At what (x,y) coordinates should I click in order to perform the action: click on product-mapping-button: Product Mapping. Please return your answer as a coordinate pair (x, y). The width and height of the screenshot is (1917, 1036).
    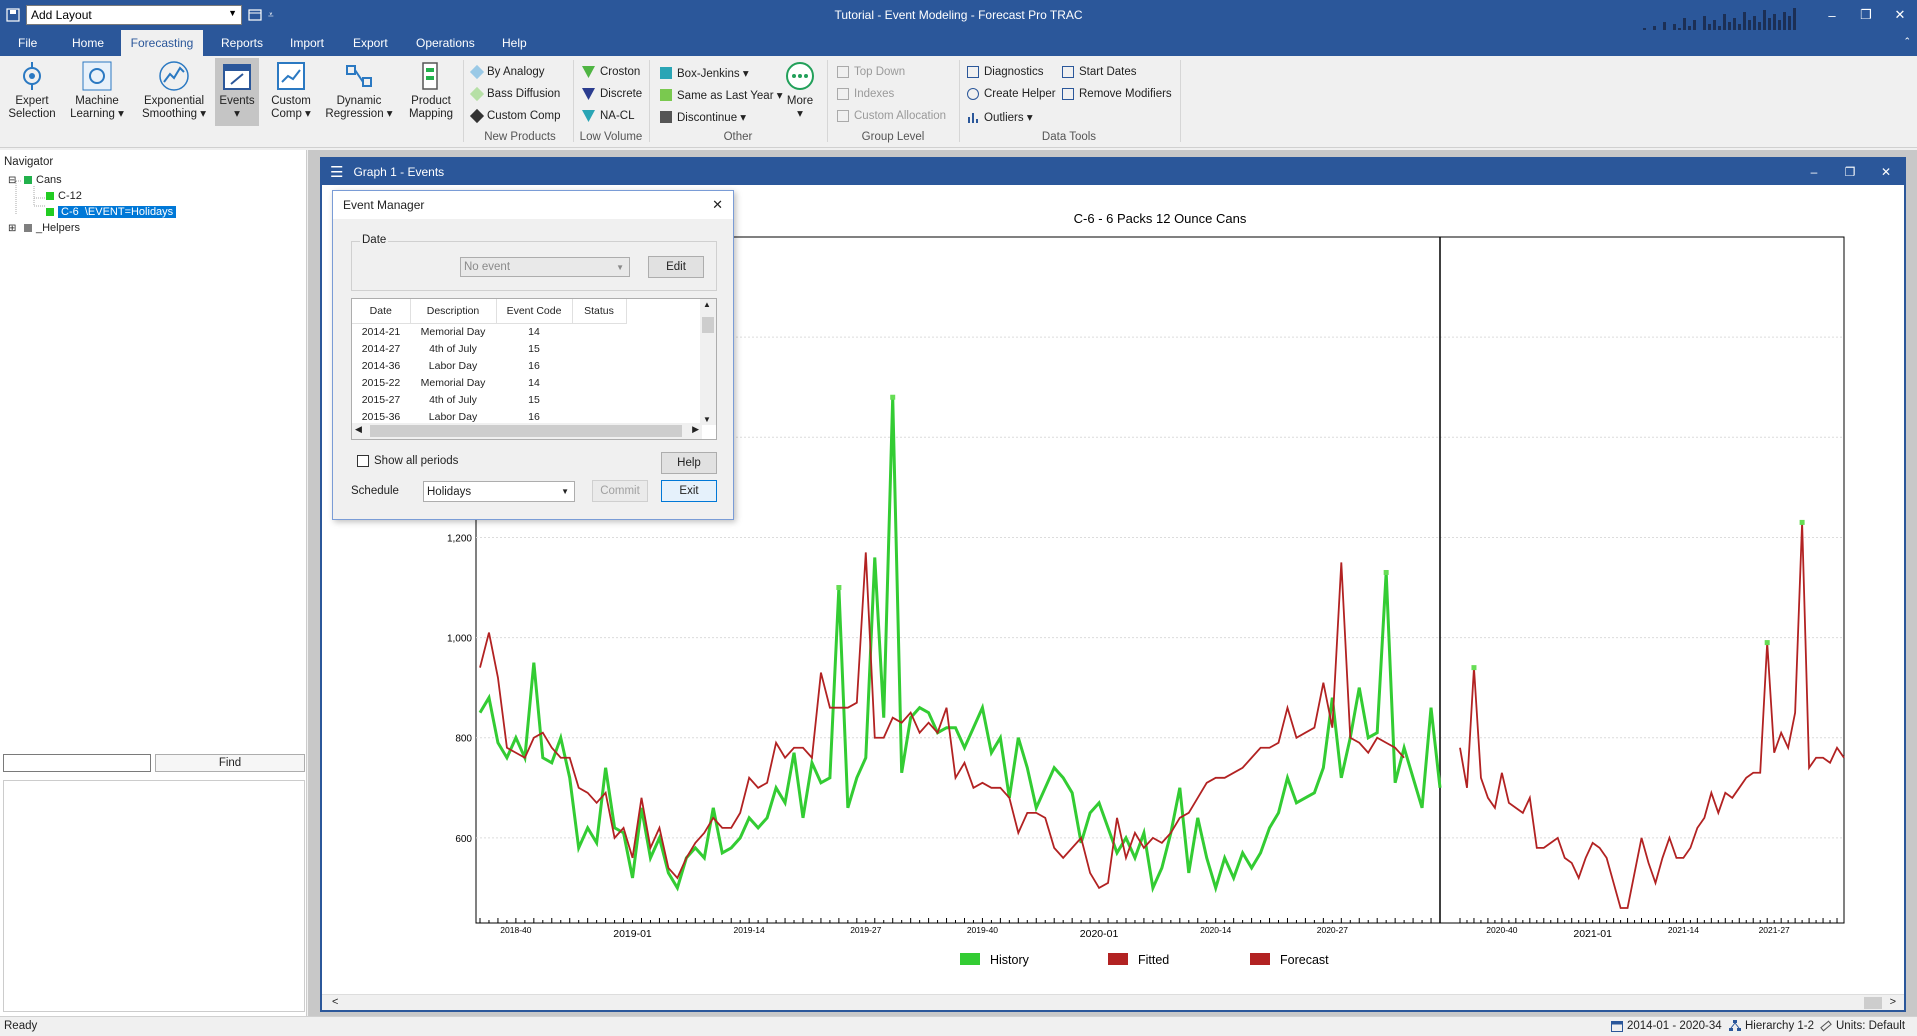
    Looking at the image, I should click on (431, 90).